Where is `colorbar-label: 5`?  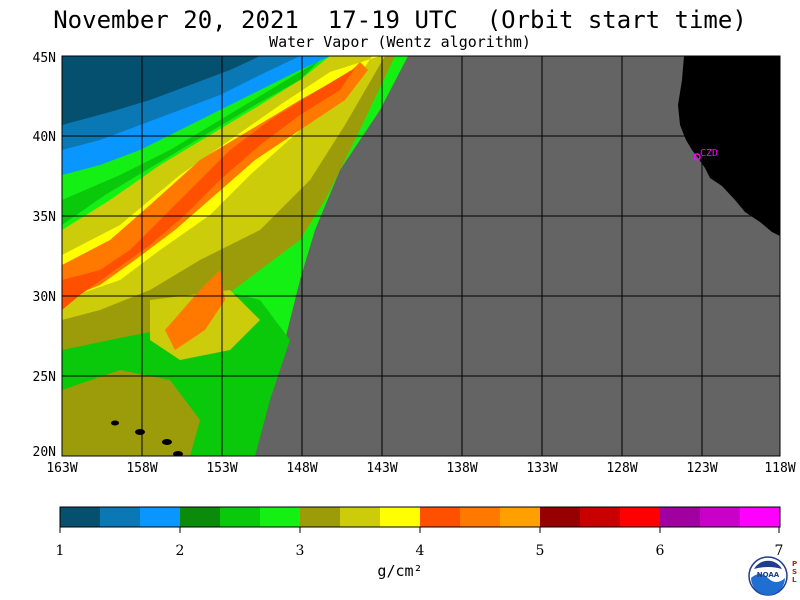
colorbar-label: 5 is located at coordinates (540, 551).